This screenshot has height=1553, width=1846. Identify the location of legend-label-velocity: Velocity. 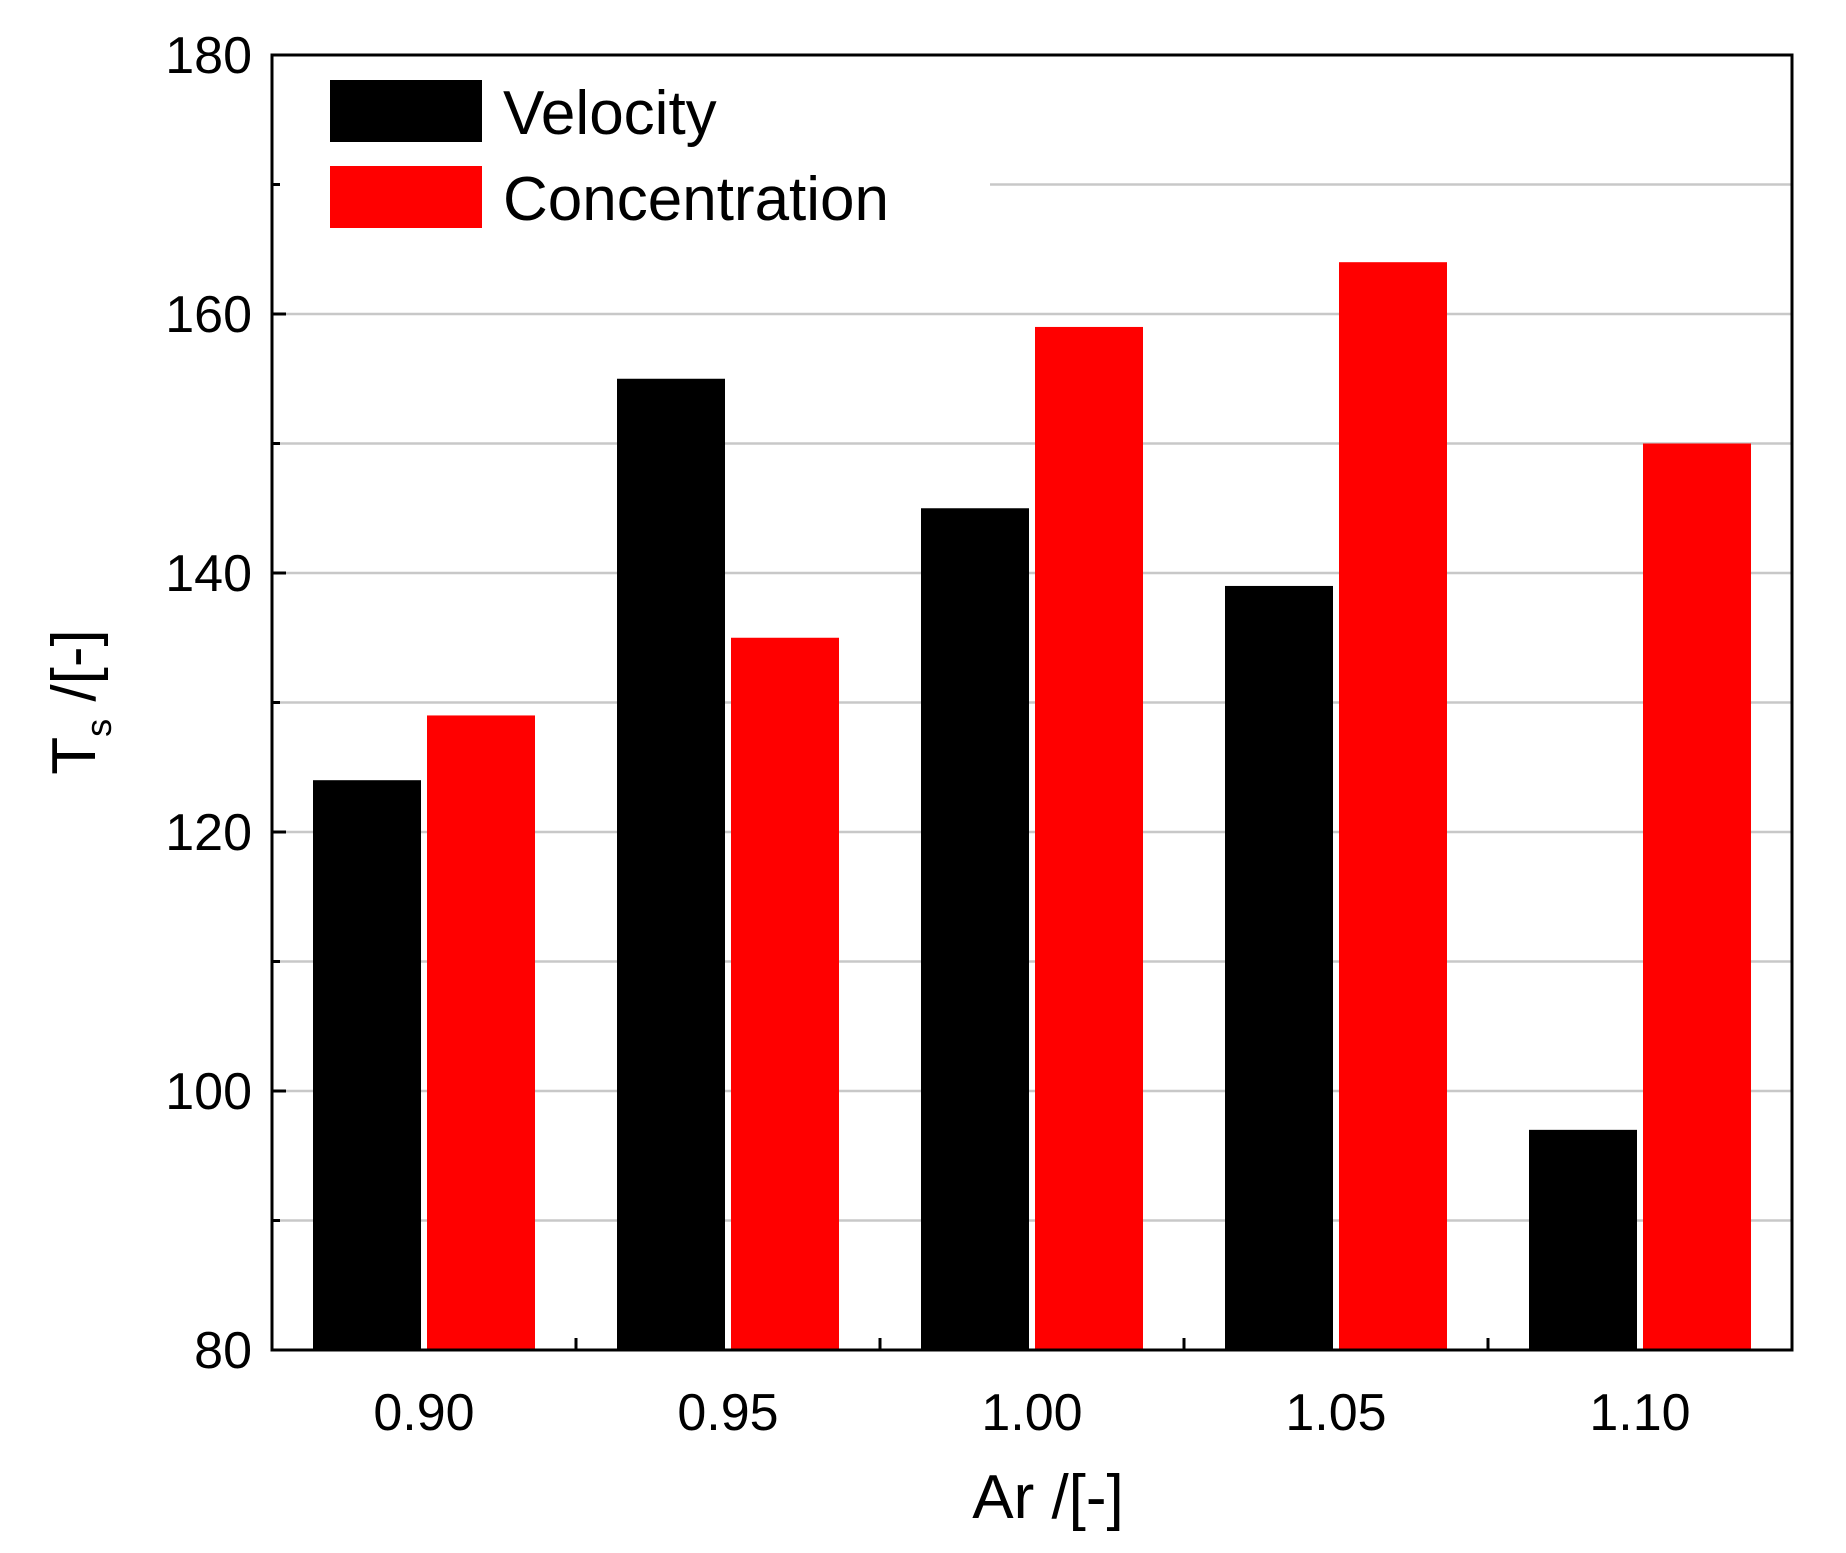
(610, 113).